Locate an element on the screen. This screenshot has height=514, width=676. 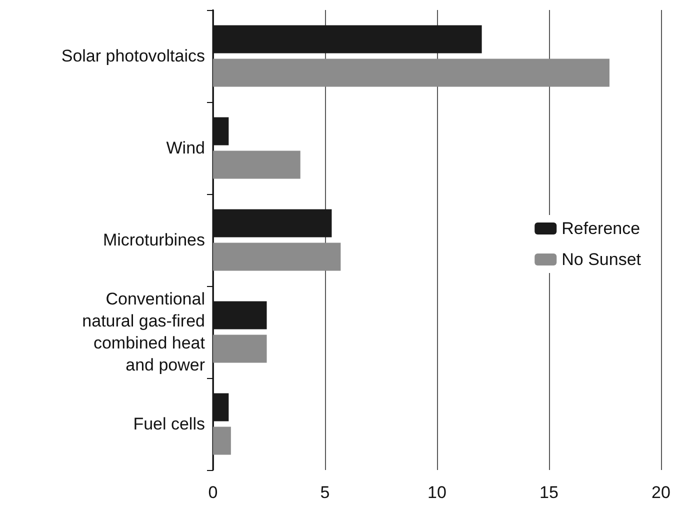
legend-label: Reference is located at coordinates (601, 228).